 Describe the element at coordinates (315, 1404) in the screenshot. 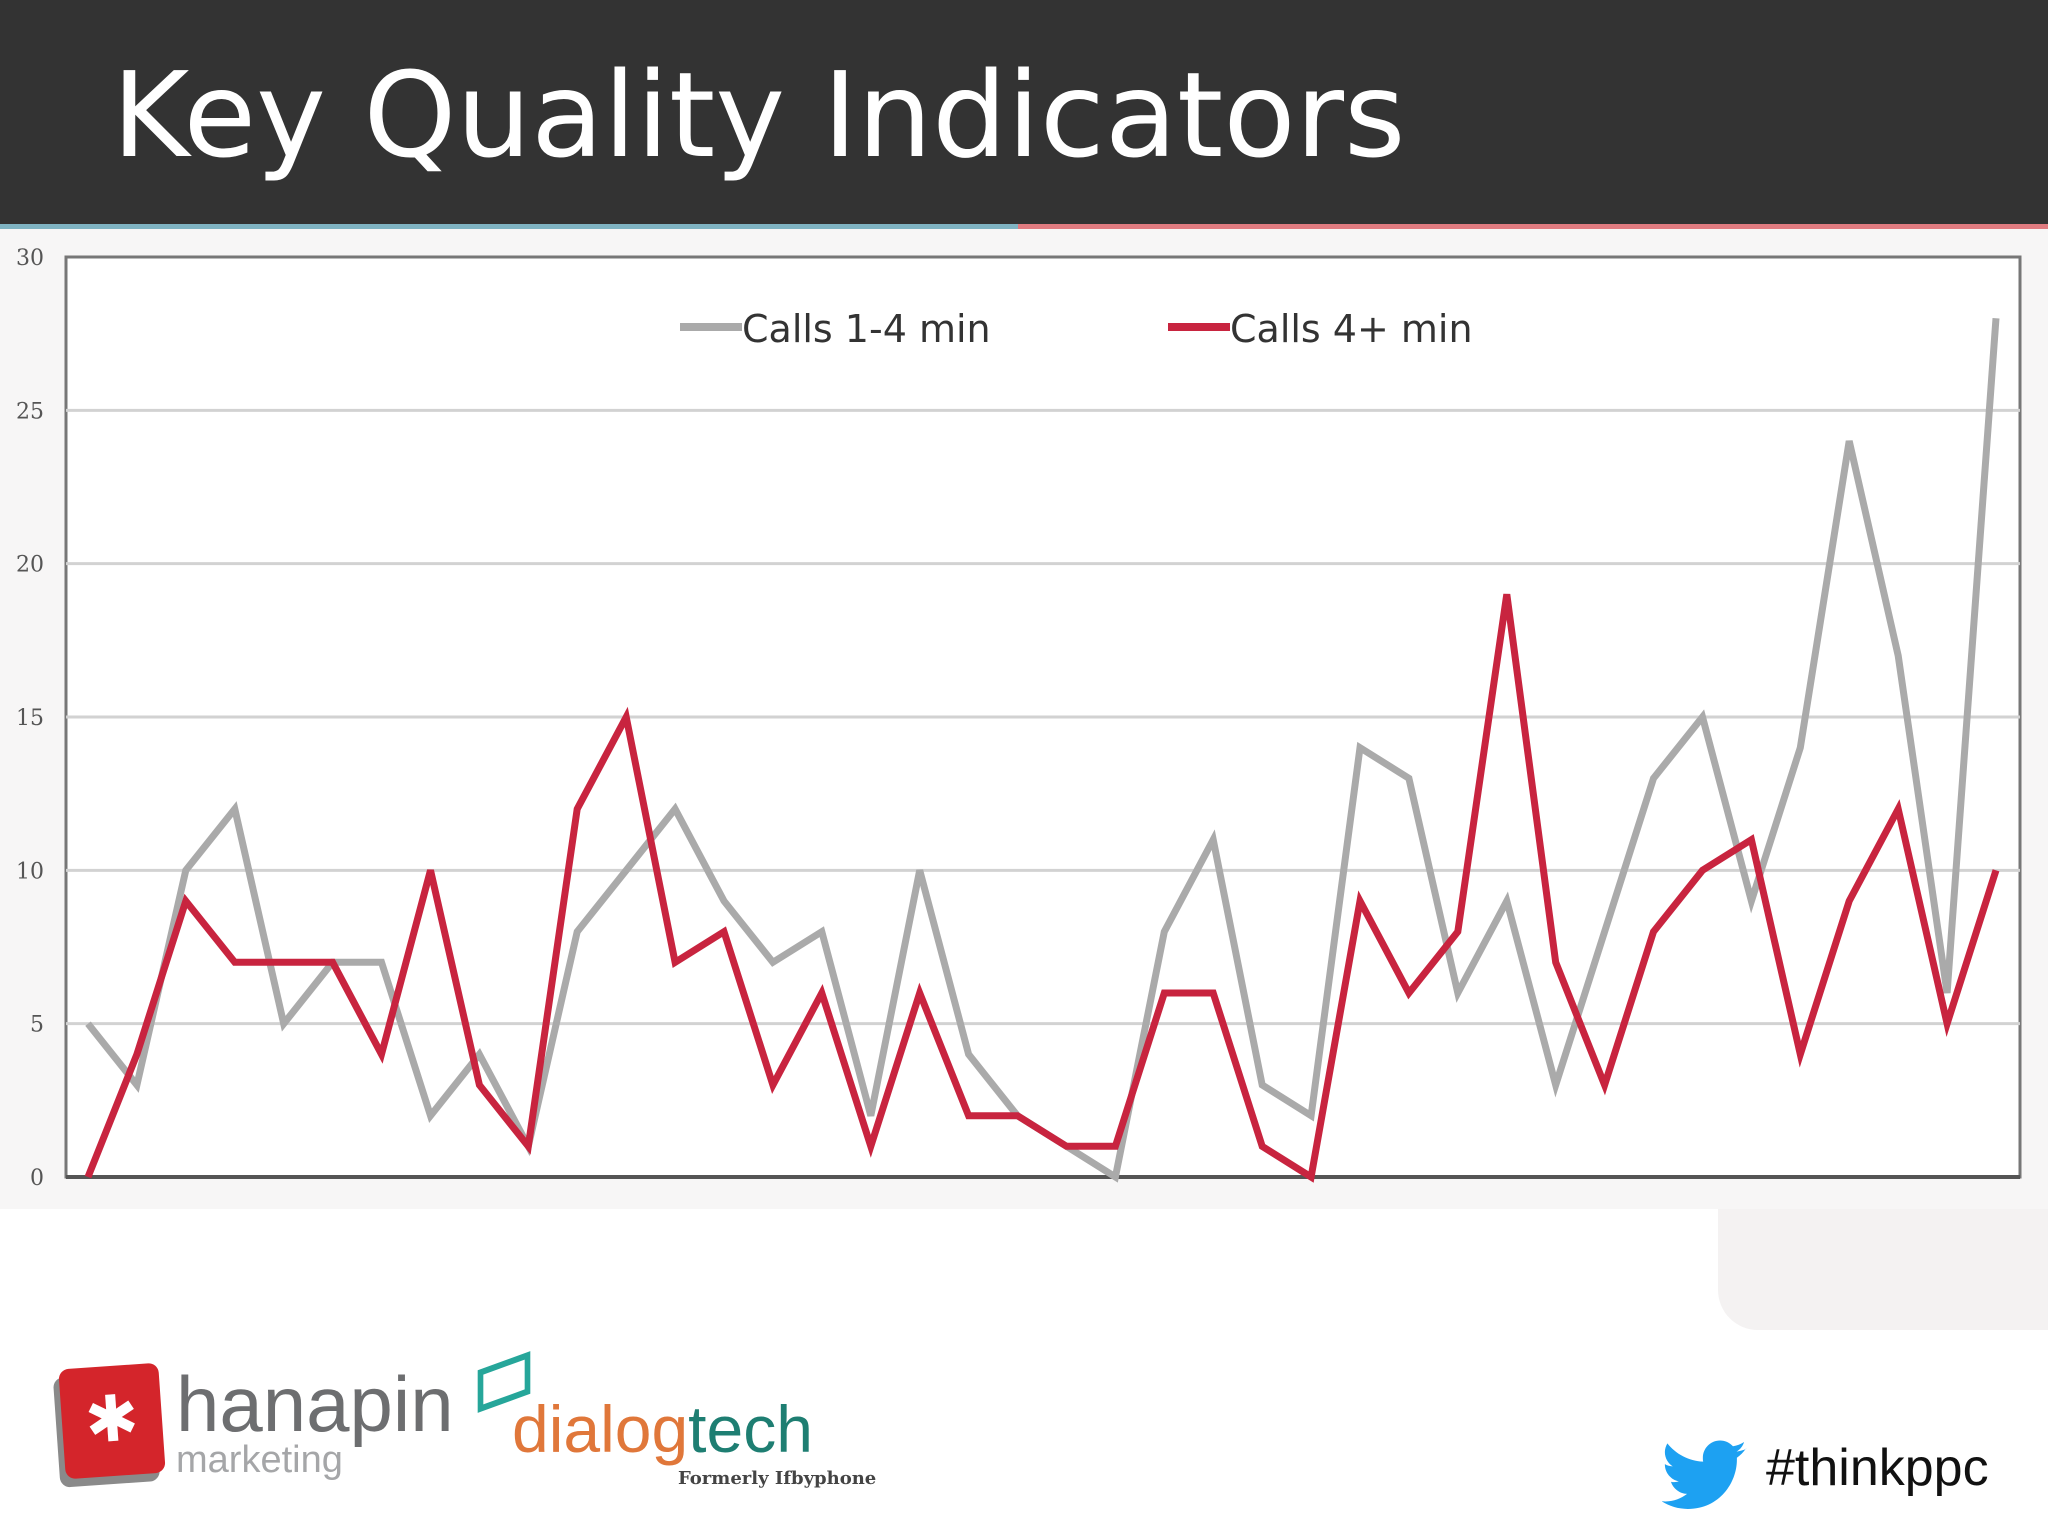

I see `hanapin-logo-text: hanapin` at that location.